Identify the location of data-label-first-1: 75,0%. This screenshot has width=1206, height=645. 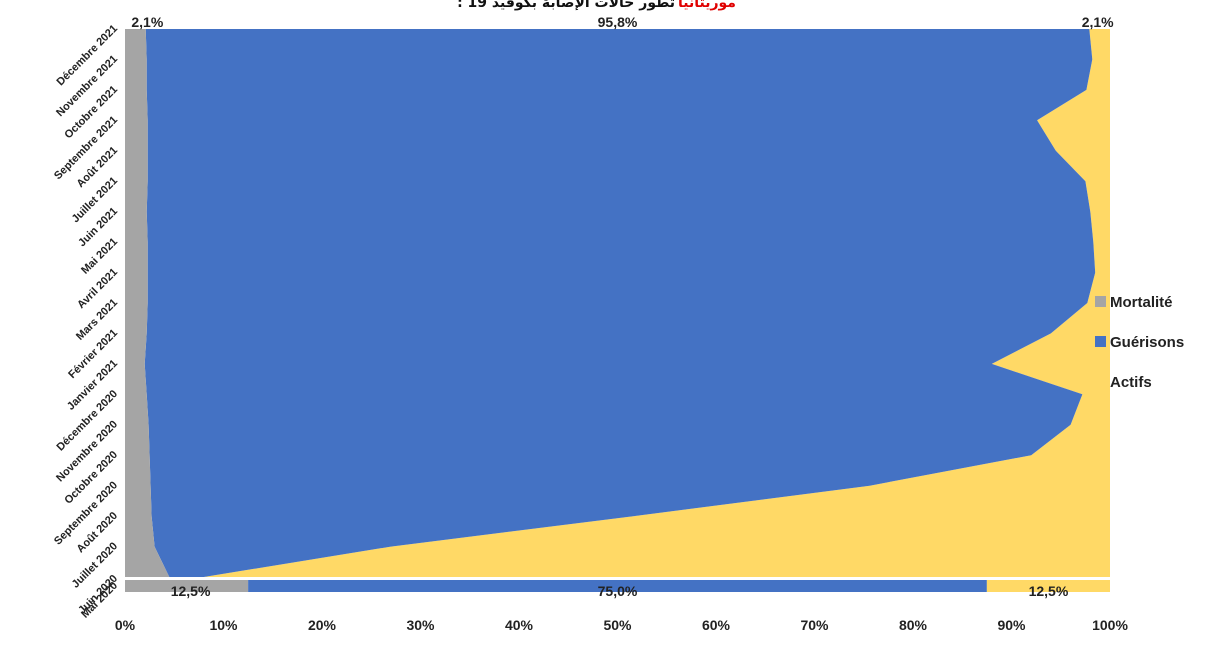
(618, 591).